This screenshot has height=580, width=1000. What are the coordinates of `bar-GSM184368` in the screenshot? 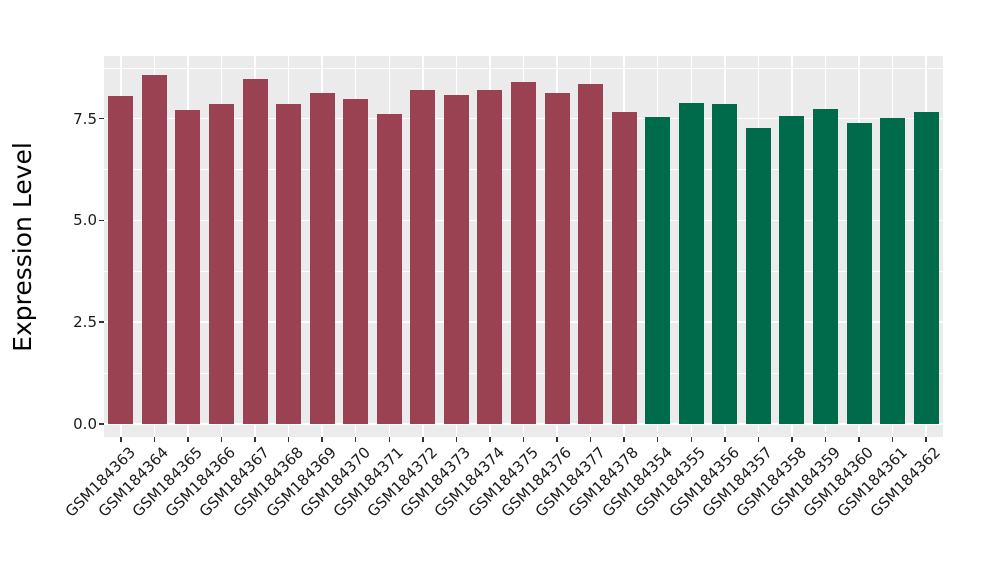 It's located at (289, 264).